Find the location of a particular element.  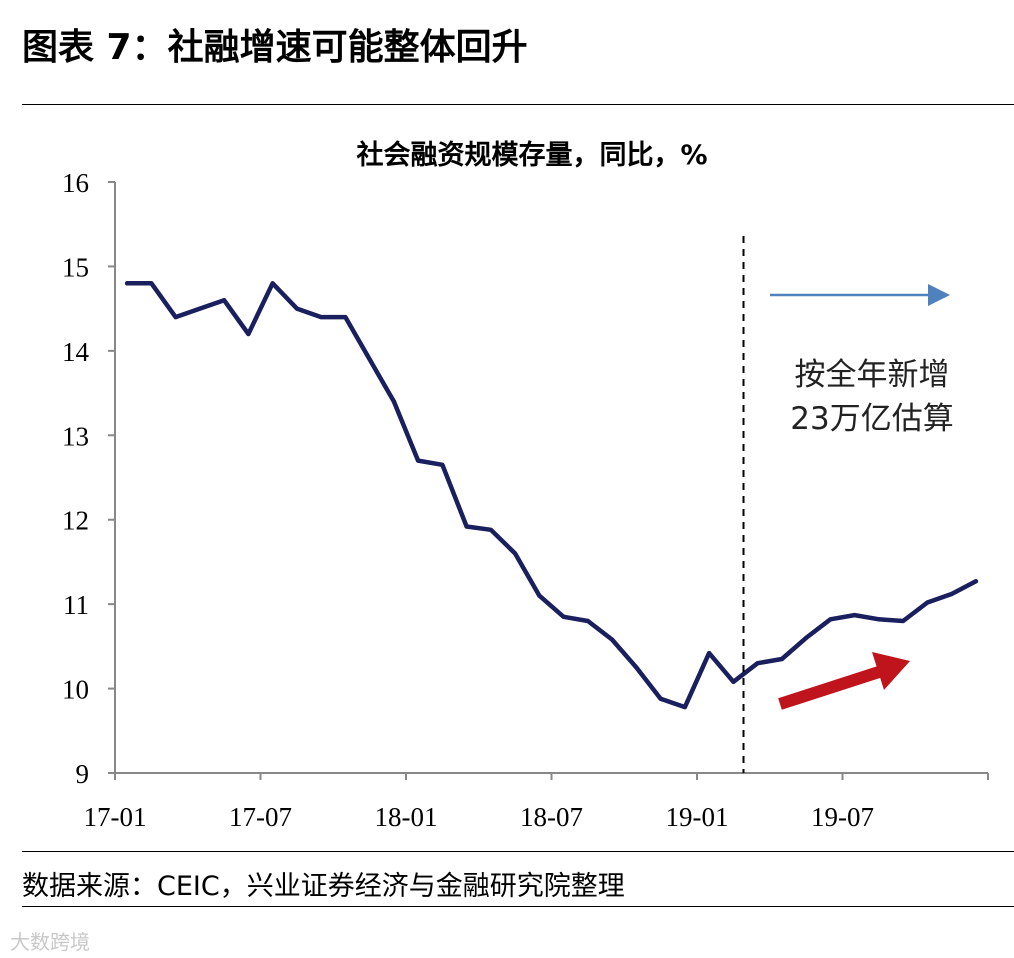

y-tick-label: 10 is located at coordinates (75, 690).